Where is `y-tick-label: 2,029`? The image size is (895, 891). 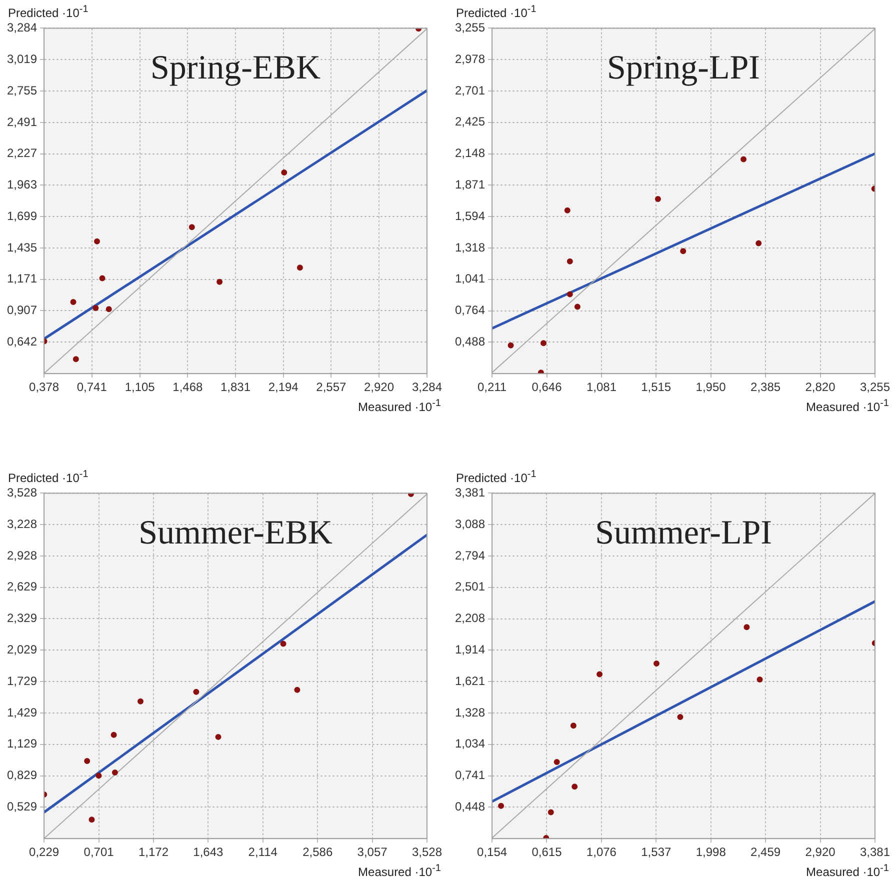 y-tick-label: 2,029 is located at coordinates (22, 649).